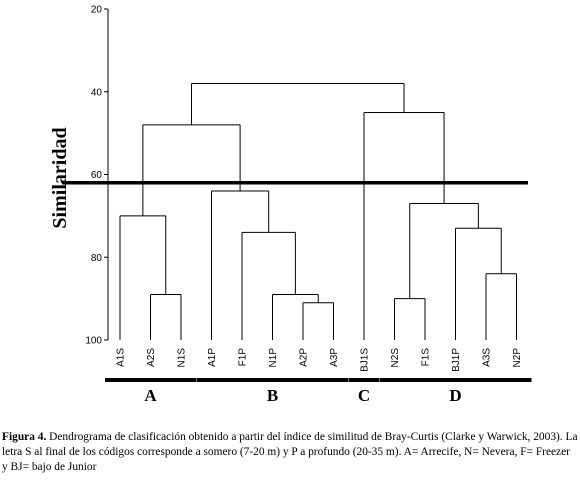 This screenshot has width=580, height=482. Describe the element at coordinates (272, 395) in the screenshot. I see `group-label: B` at that location.